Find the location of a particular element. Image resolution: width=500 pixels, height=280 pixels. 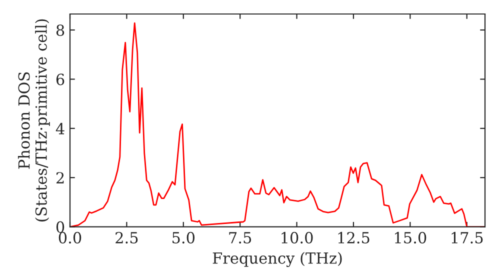

x-tick-label: 12.5 is located at coordinates (354, 238).